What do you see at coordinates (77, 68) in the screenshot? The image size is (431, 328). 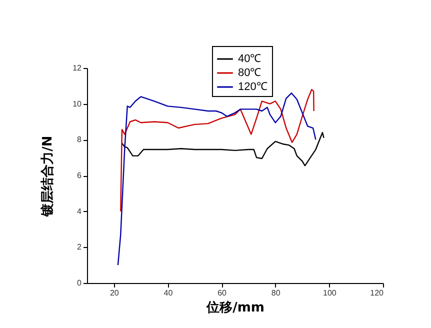 I see `y-tick-label: 12` at bounding box center [77, 68].